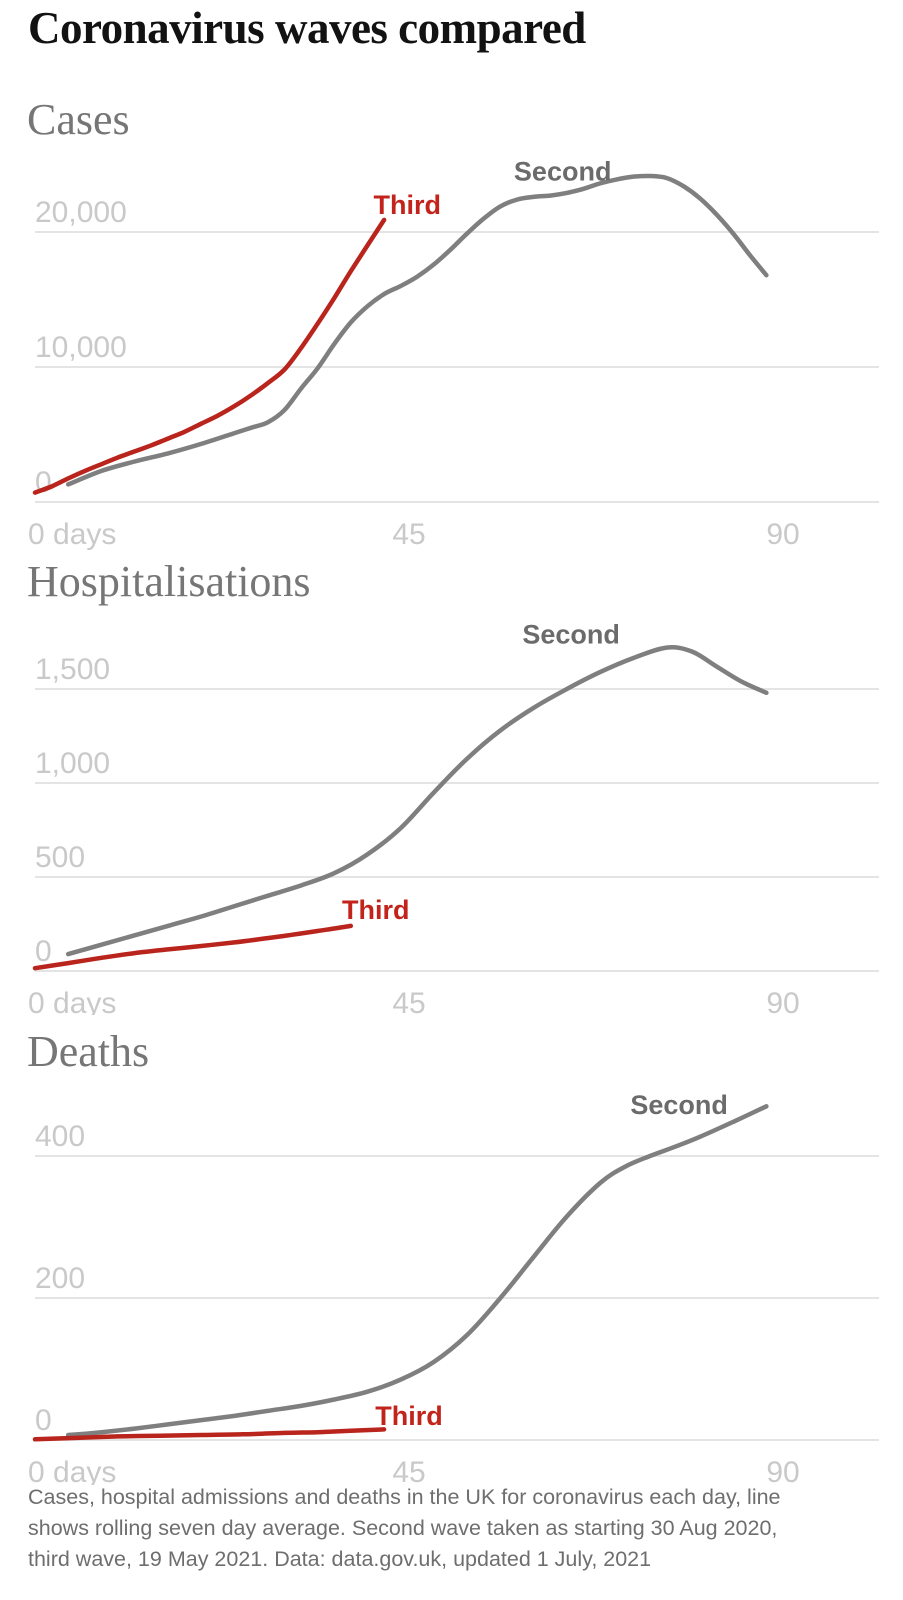  I want to click on hospitalisations-third-wave-label: Third, so click(376, 910).